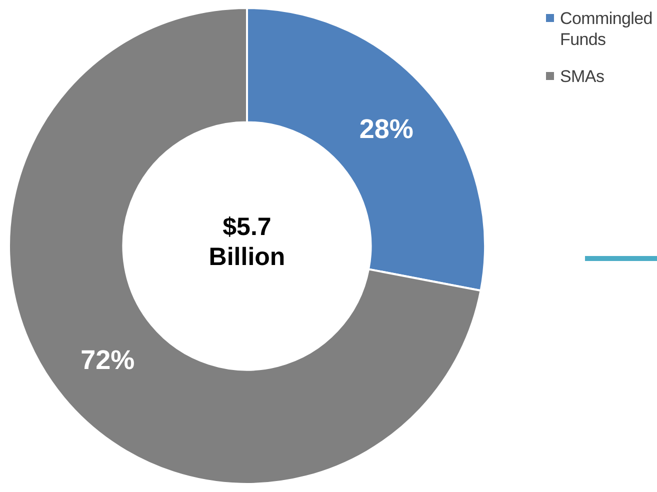 Image resolution: width=657 pixels, height=492 pixels. I want to click on legend-label: SMAs, so click(582, 76).